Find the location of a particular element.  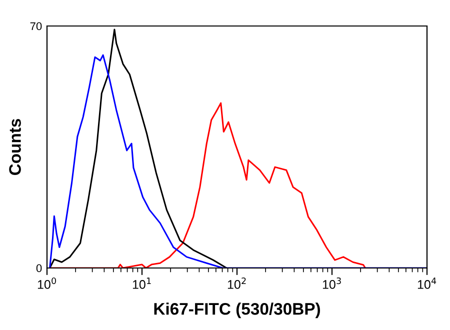

x-tick-label: 10$^{2}$ is located at coordinates (237, 283).